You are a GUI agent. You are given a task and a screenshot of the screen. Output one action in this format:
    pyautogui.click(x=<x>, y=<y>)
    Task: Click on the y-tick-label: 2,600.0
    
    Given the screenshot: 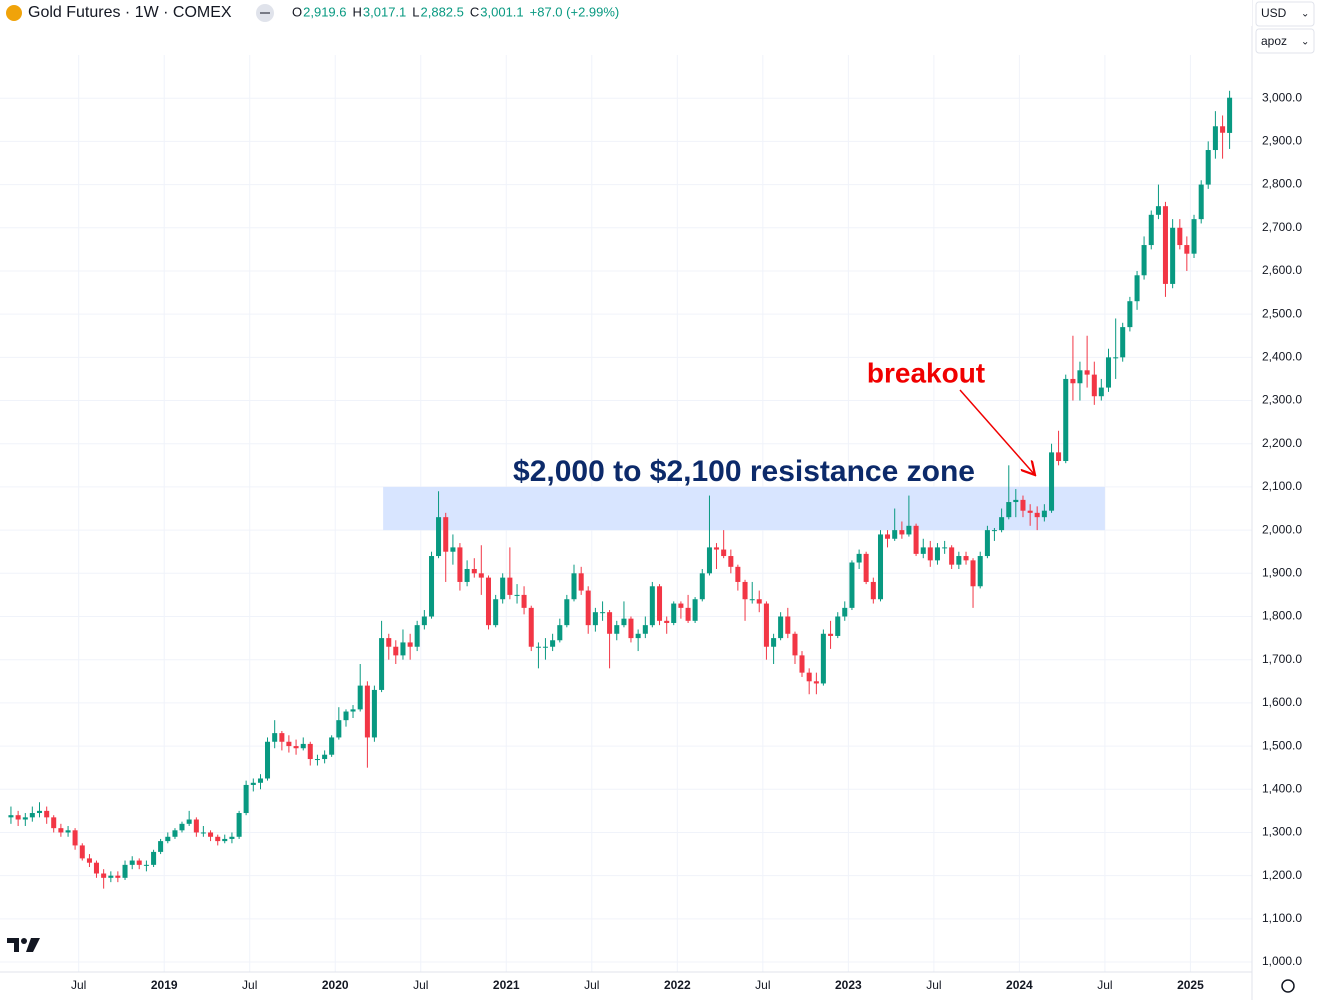 What is the action you would take?
    pyautogui.click(x=1282, y=270)
    